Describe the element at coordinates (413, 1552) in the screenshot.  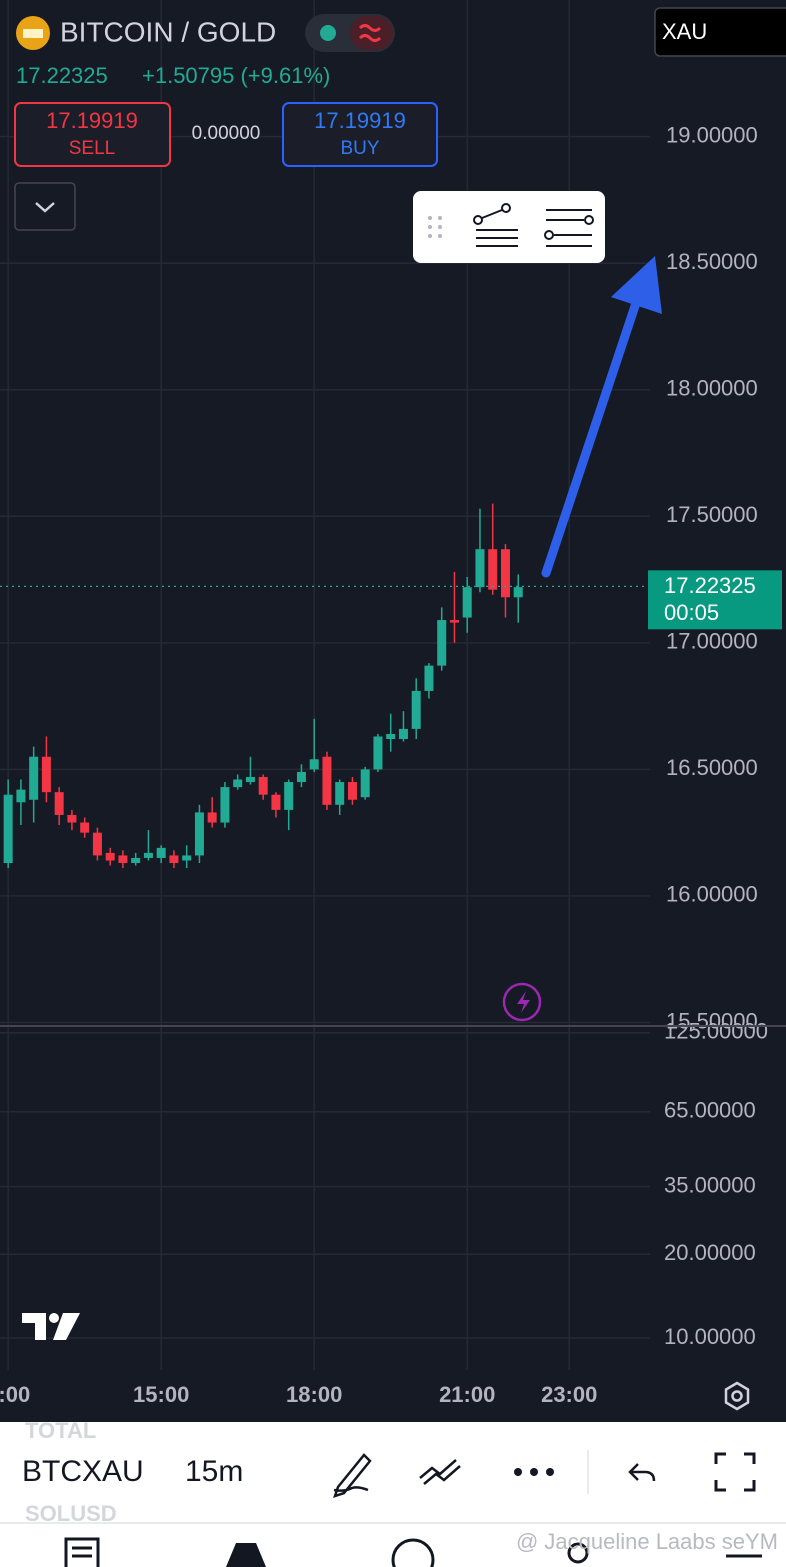
I see `nav-explore` at that location.